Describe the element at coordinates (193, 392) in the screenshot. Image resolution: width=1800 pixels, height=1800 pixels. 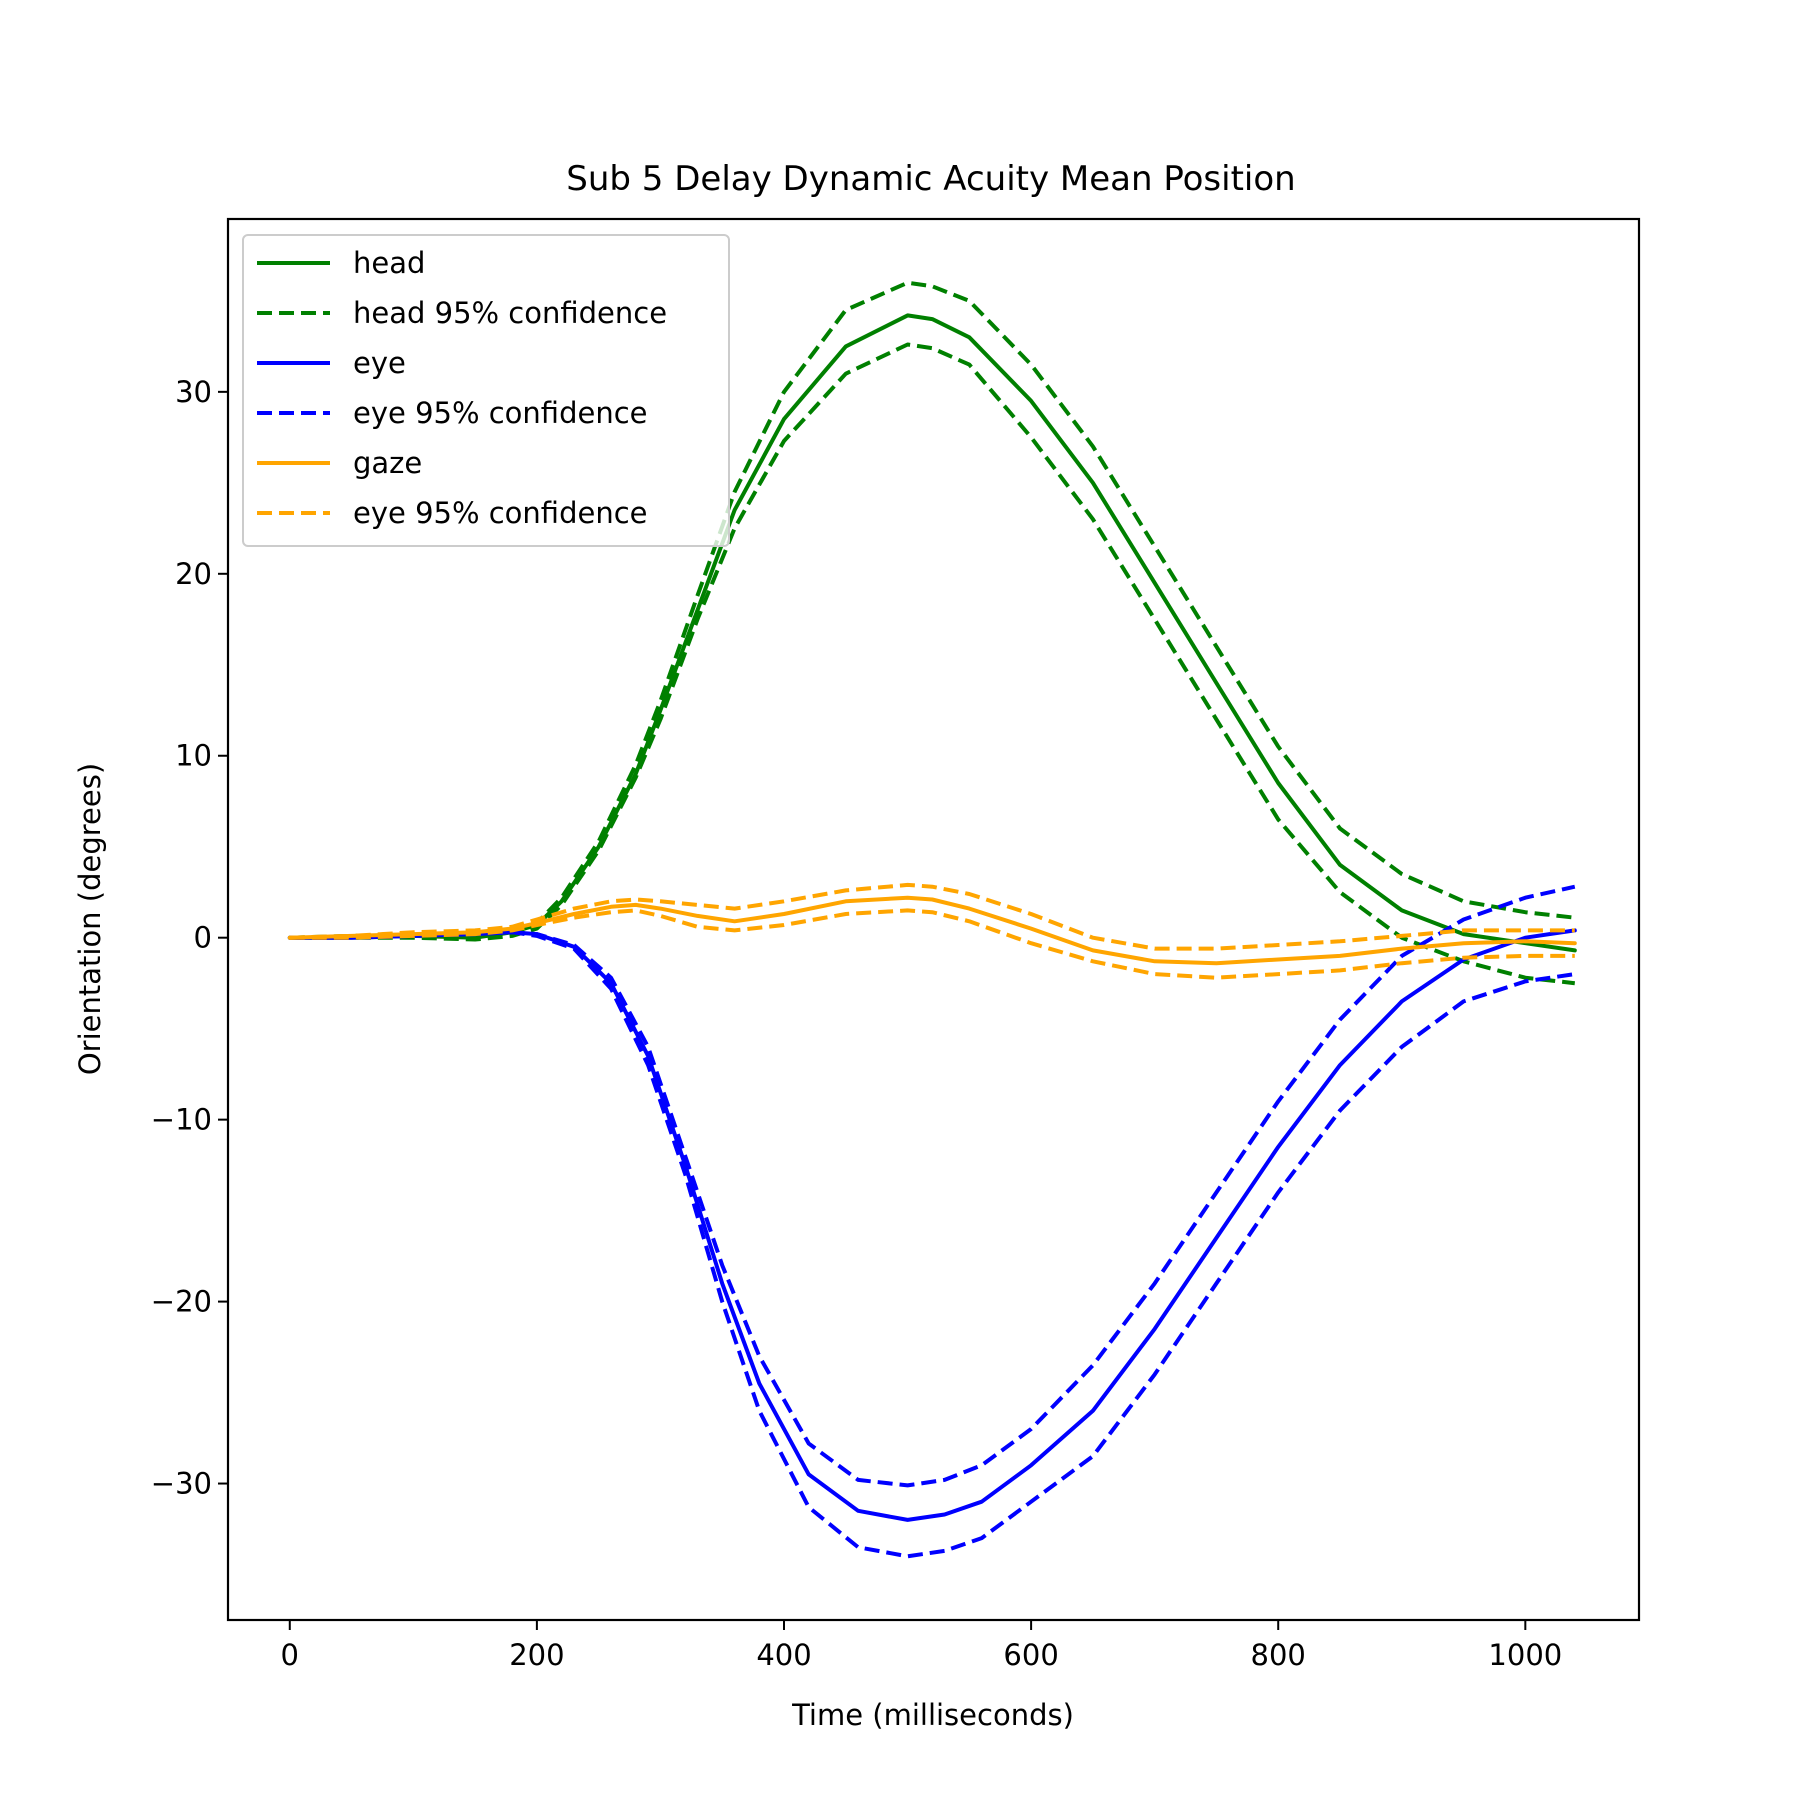
I see `y-tick-label-6: 30` at that location.